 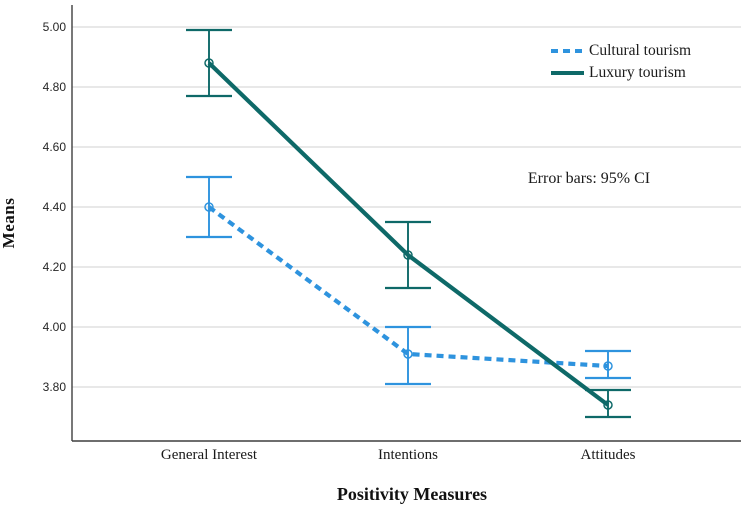 I want to click on x-axis-title: Positivity Measures, so click(x=412, y=494).